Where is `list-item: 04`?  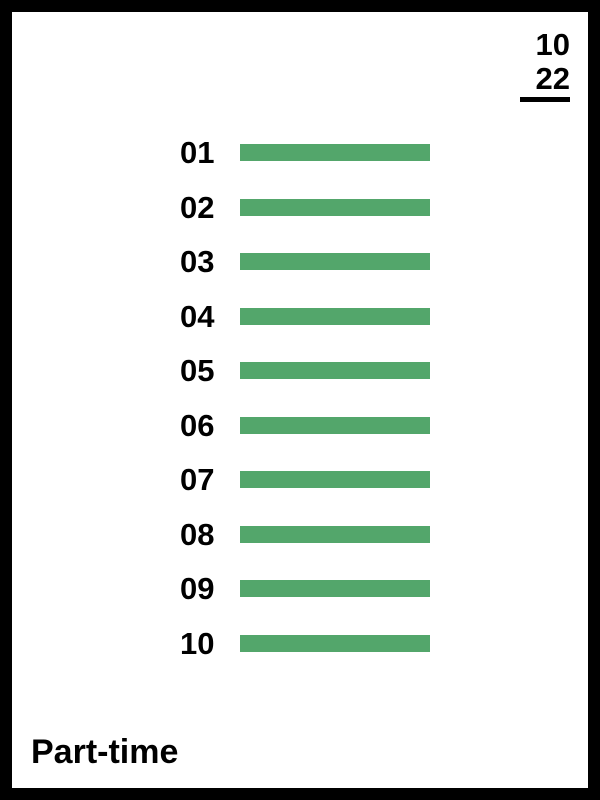 list-item: 04 is located at coordinates (310, 322).